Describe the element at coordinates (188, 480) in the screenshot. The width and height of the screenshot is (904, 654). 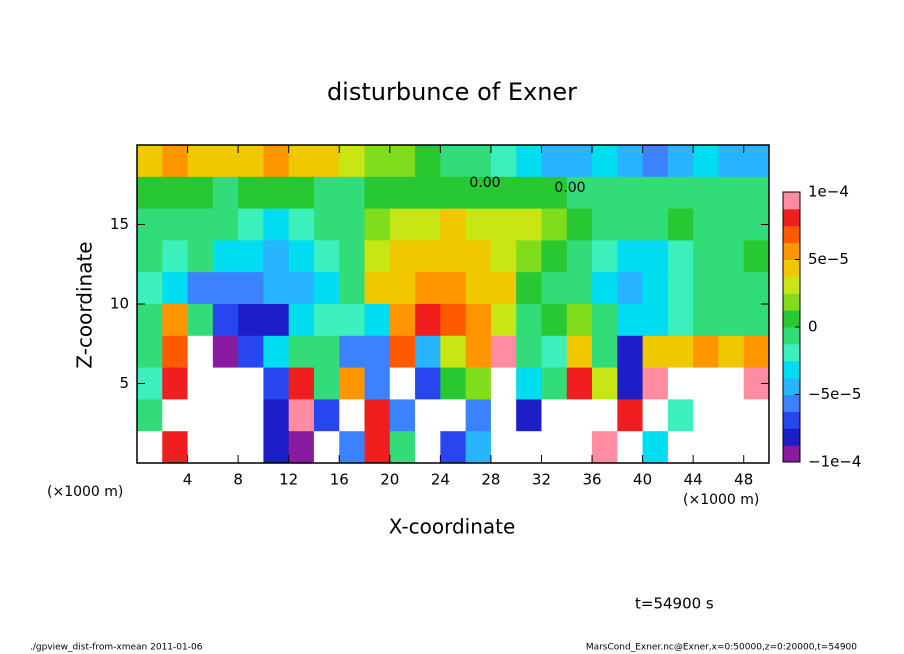
I see `x-tick-label: 4` at that location.